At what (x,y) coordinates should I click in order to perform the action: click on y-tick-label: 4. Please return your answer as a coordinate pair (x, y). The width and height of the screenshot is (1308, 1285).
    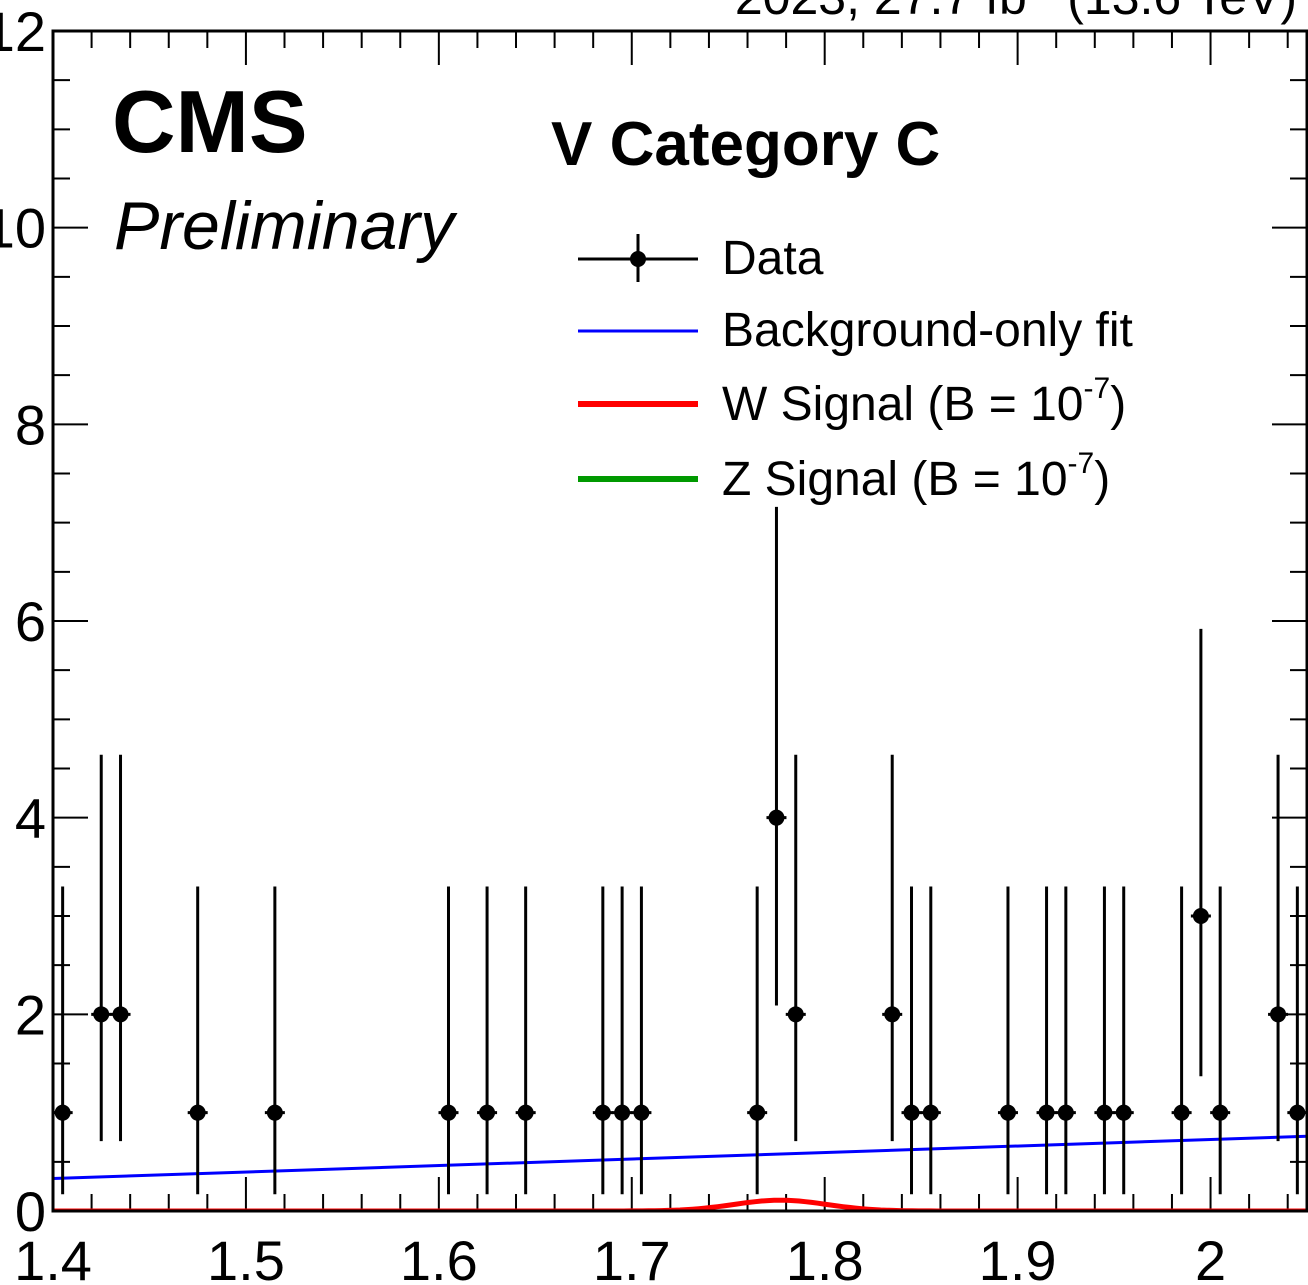
    Looking at the image, I should click on (30, 818).